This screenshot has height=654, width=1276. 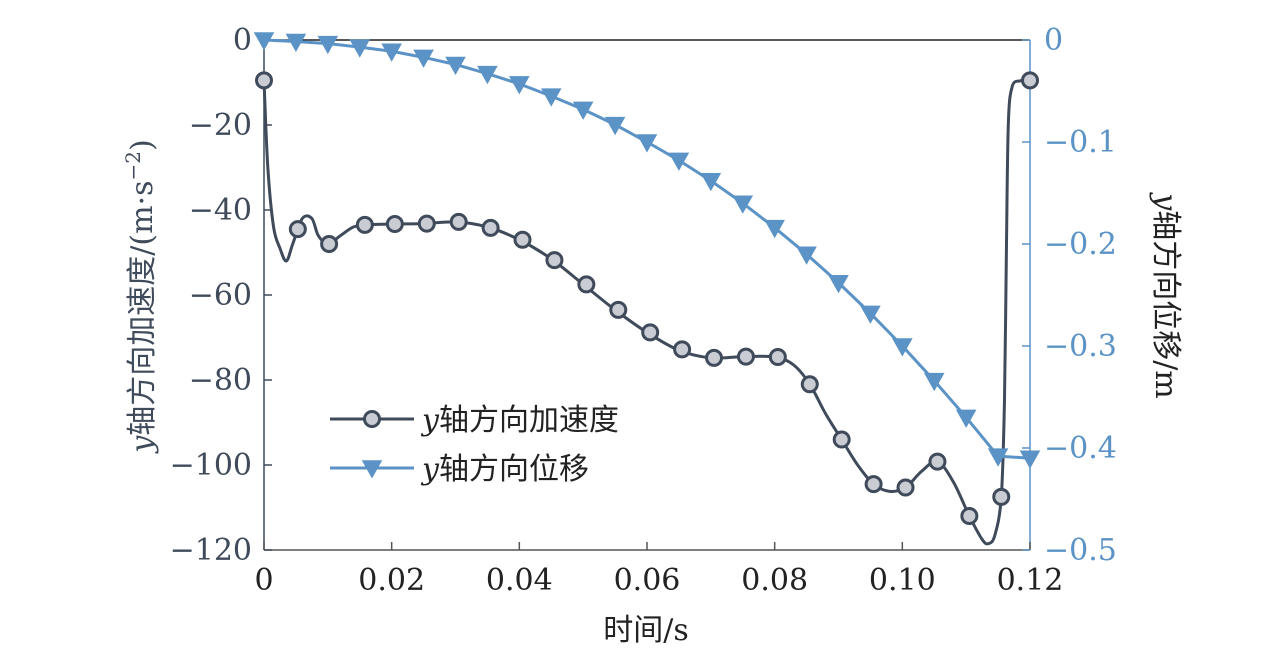 What do you see at coordinates (430, 420) in the screenshot?
I see `legend-accel-var: y` at bounding box center [430, 420].